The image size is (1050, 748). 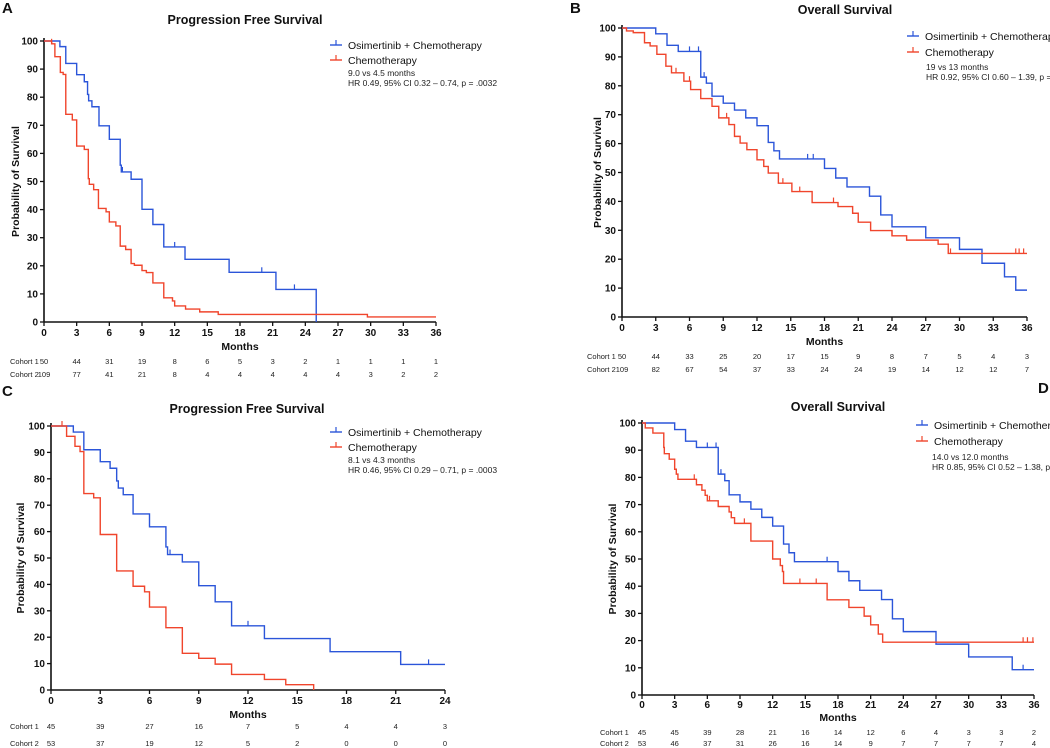 I want to click on risk-table-value: 6, so click(x=207, y=361).